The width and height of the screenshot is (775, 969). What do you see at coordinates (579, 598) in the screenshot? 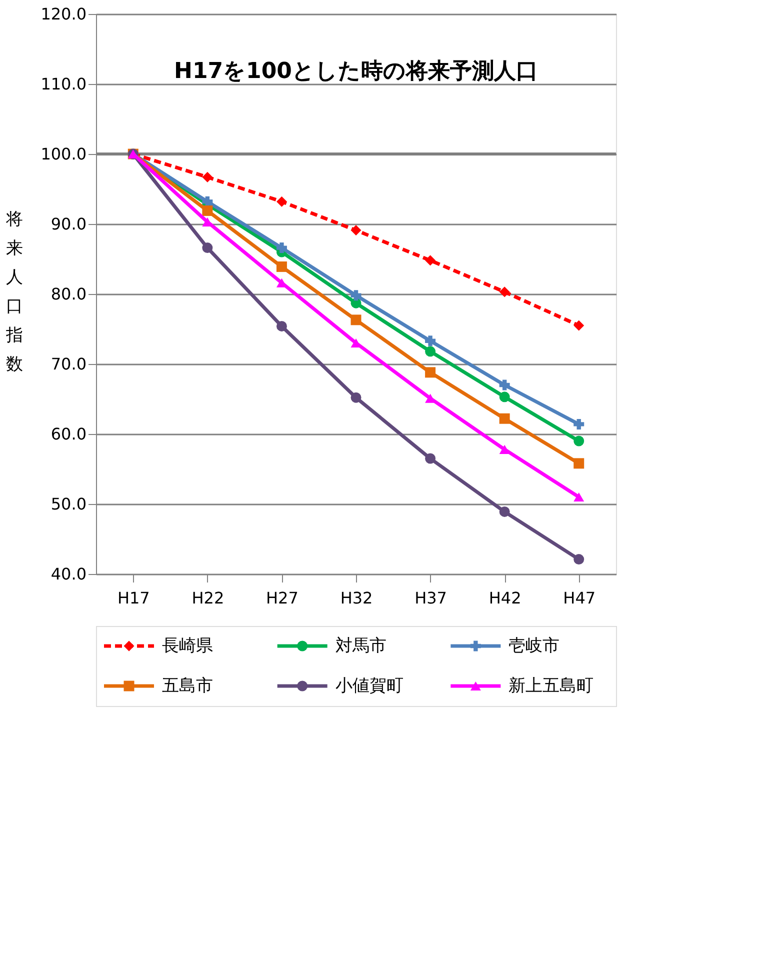
I see `x-tick-label: H47` at bounding box center [579, 598].